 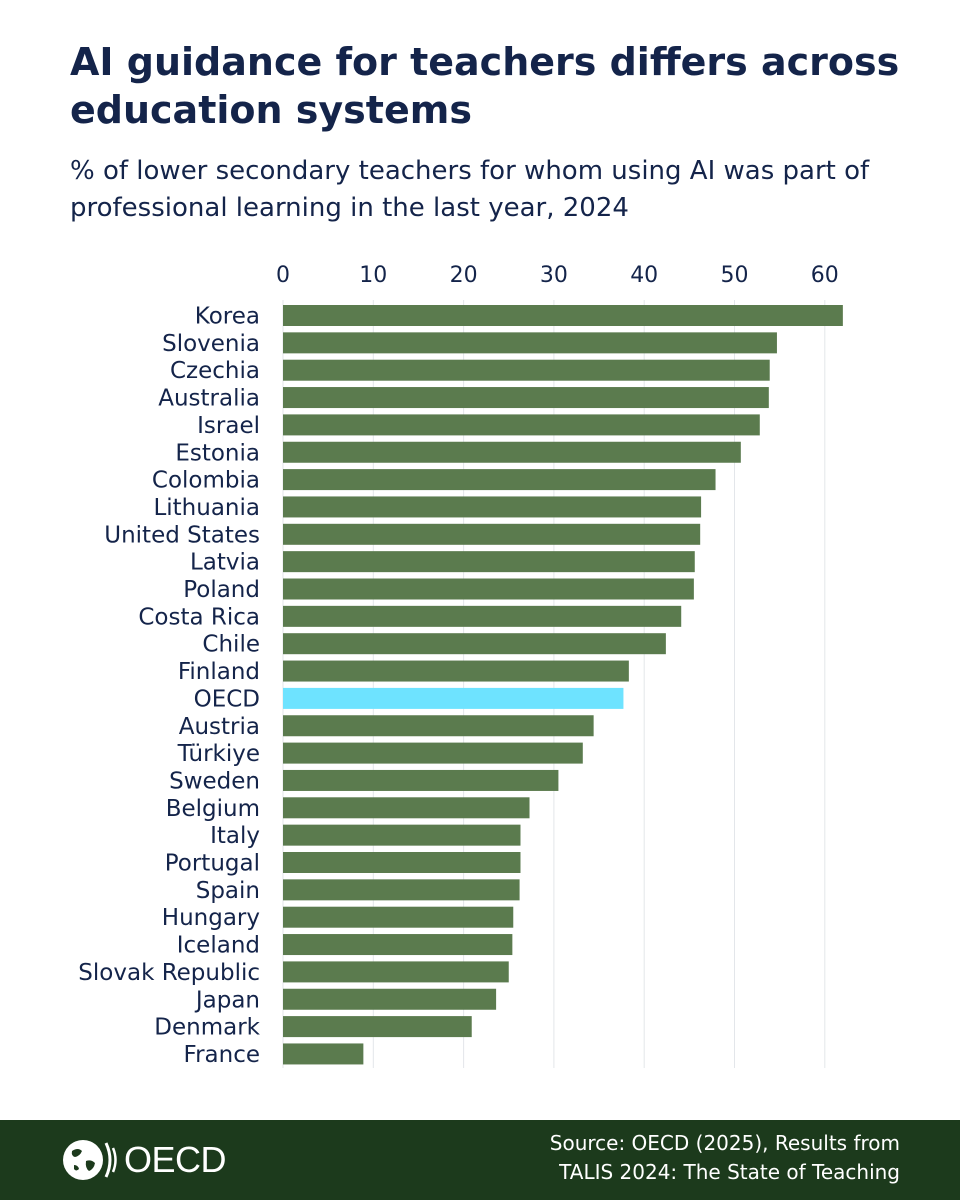 What do you see at coordinates (211, 344) in the screenshot?
I see `category-label: Slovenia` at bounding box center [211, 344].